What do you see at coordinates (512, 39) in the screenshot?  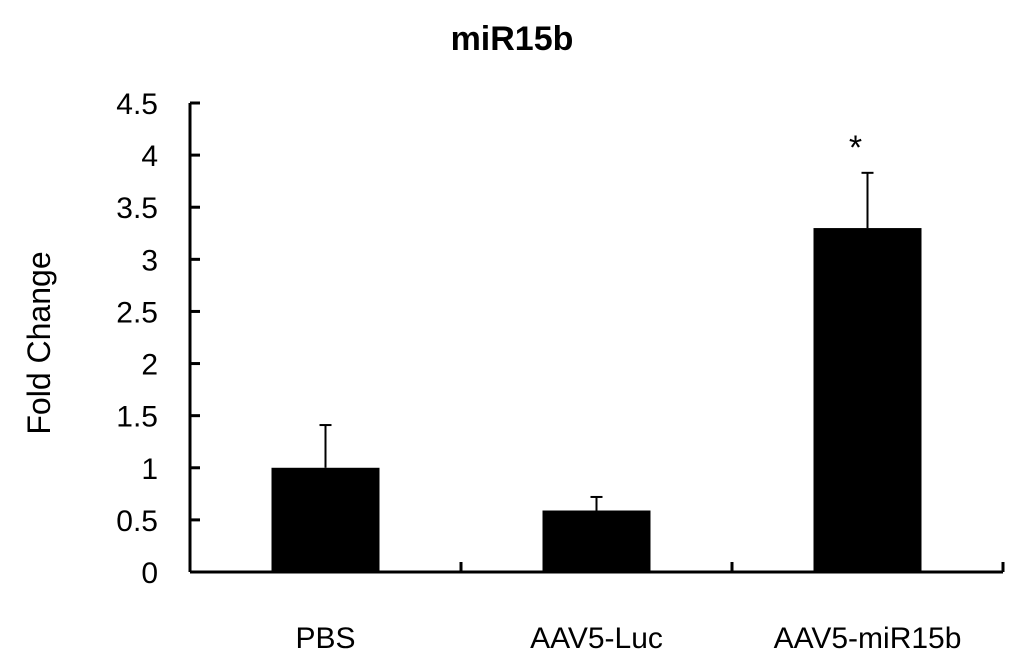 I see `chart-title: miR15b` at bounding box center [512, 39].